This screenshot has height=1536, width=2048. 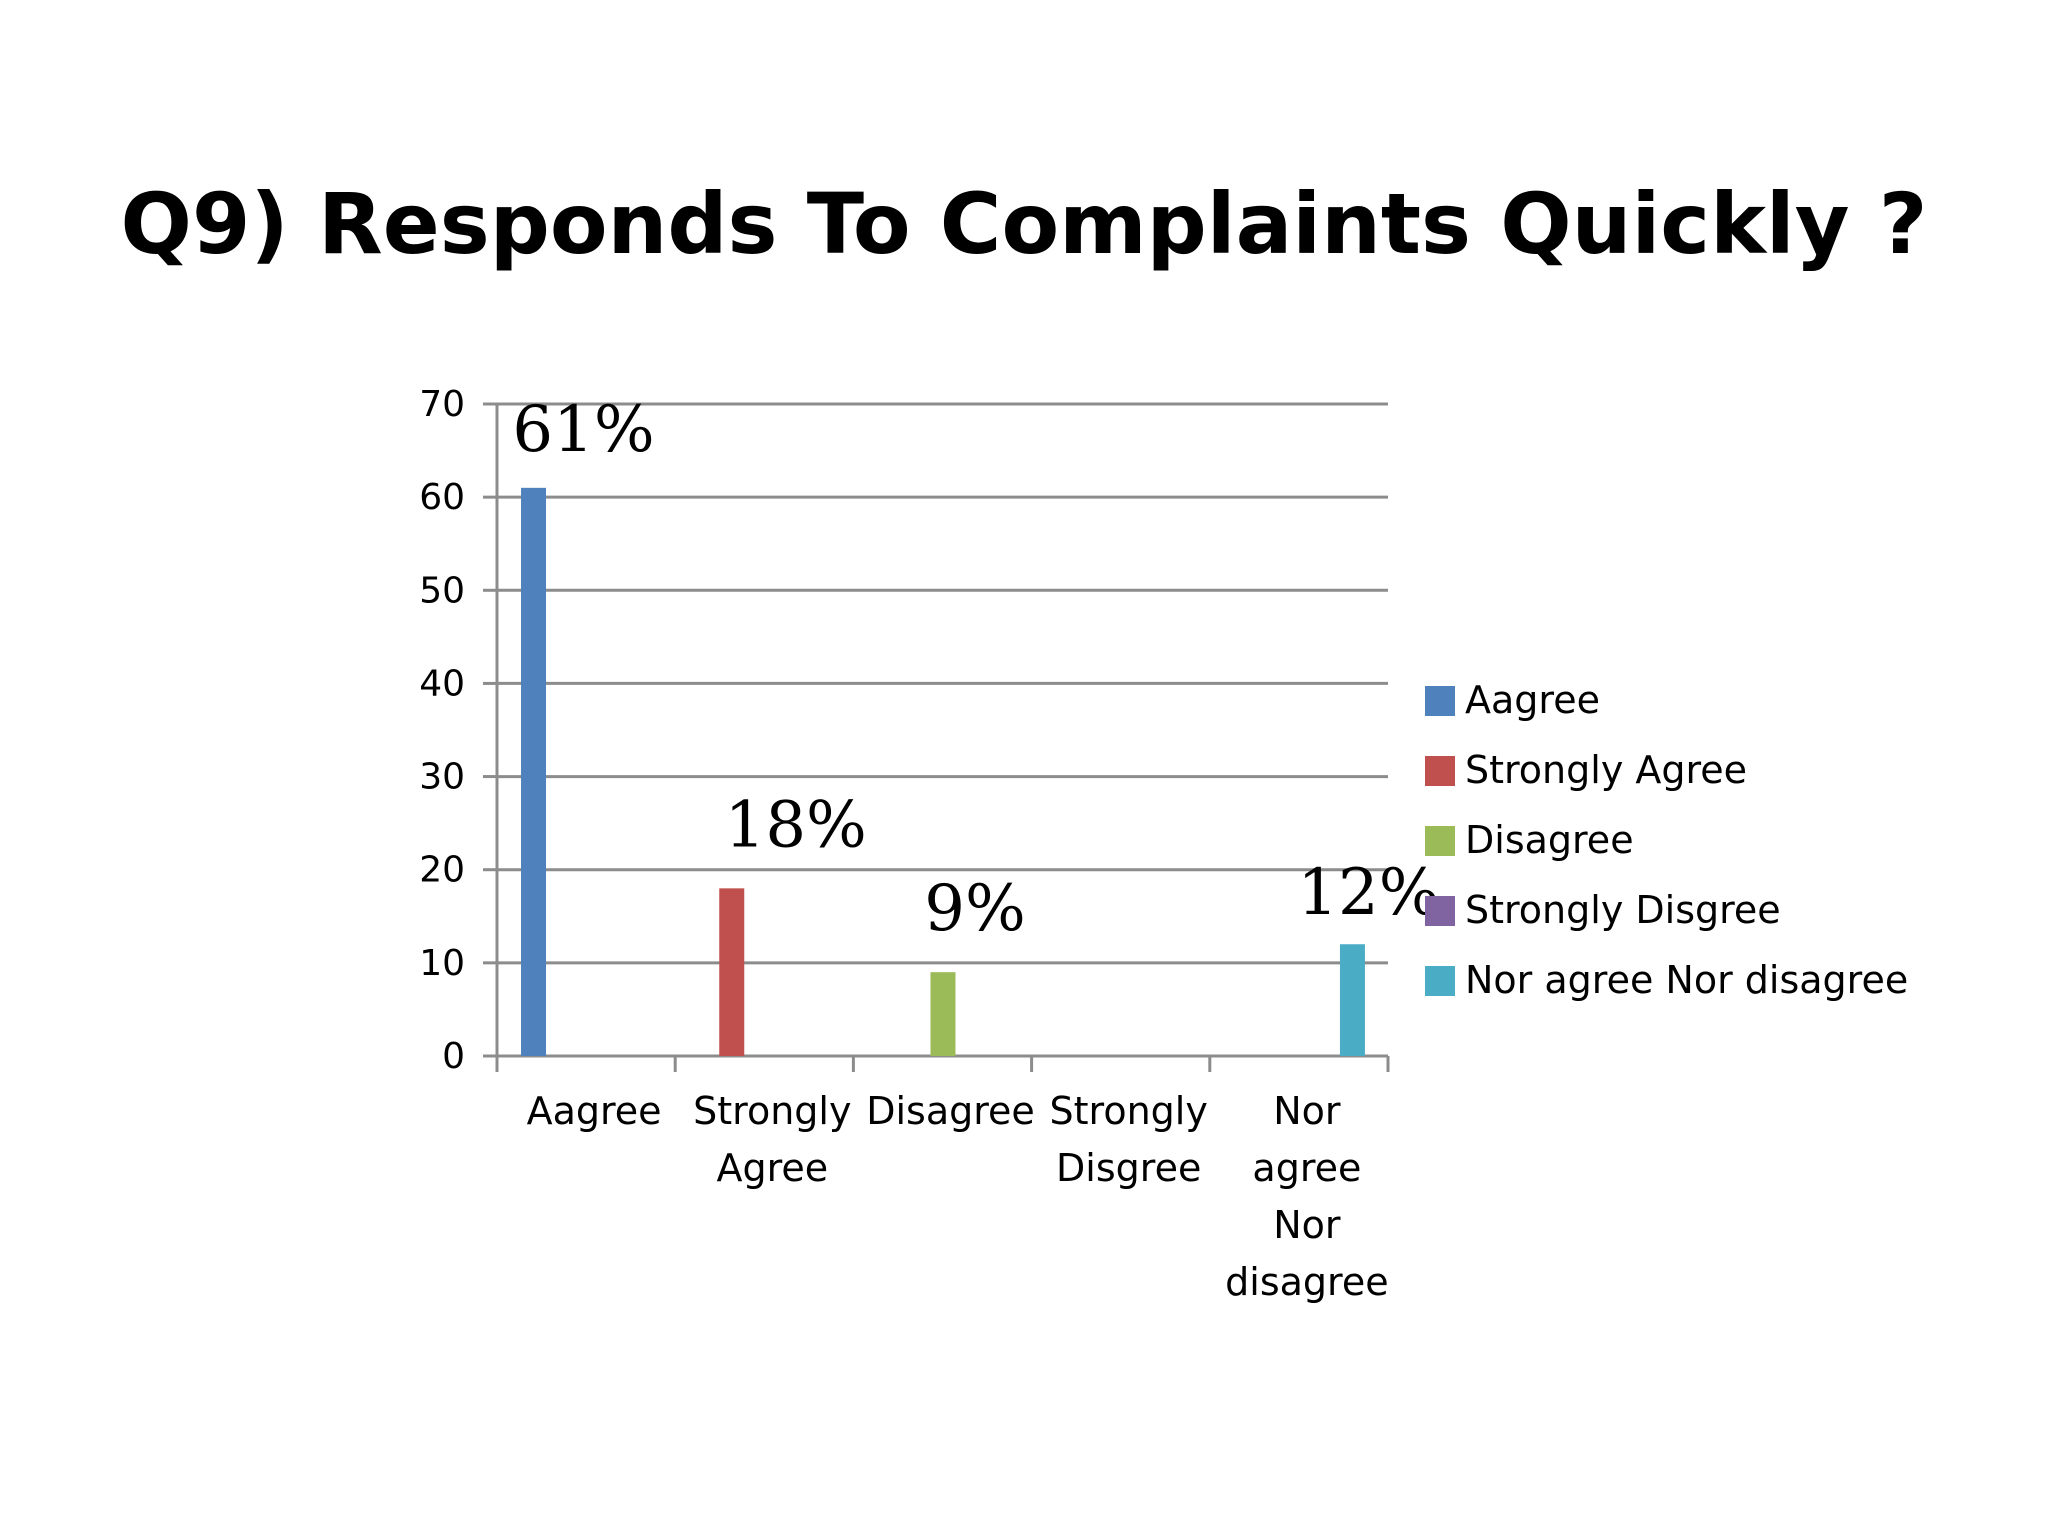 What do you see at coordinates (1368, 893) in the screenshot?
I see `data-label: 12%` at bounding box center [1368, 893].